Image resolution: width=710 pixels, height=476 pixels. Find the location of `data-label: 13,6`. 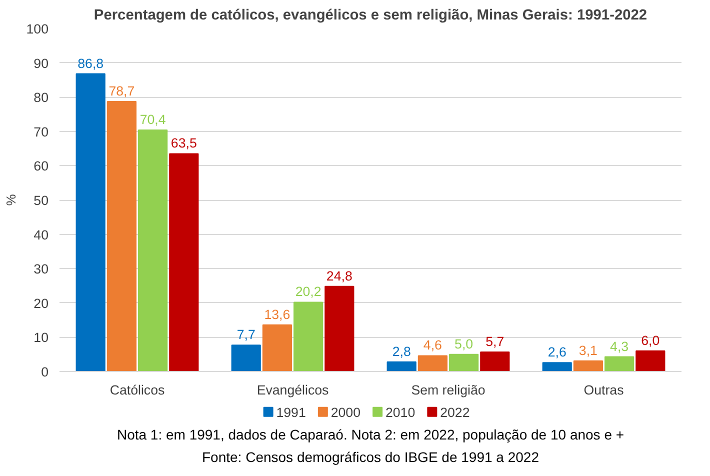

data-label: 13,6 is located at coordinates (277, 314).